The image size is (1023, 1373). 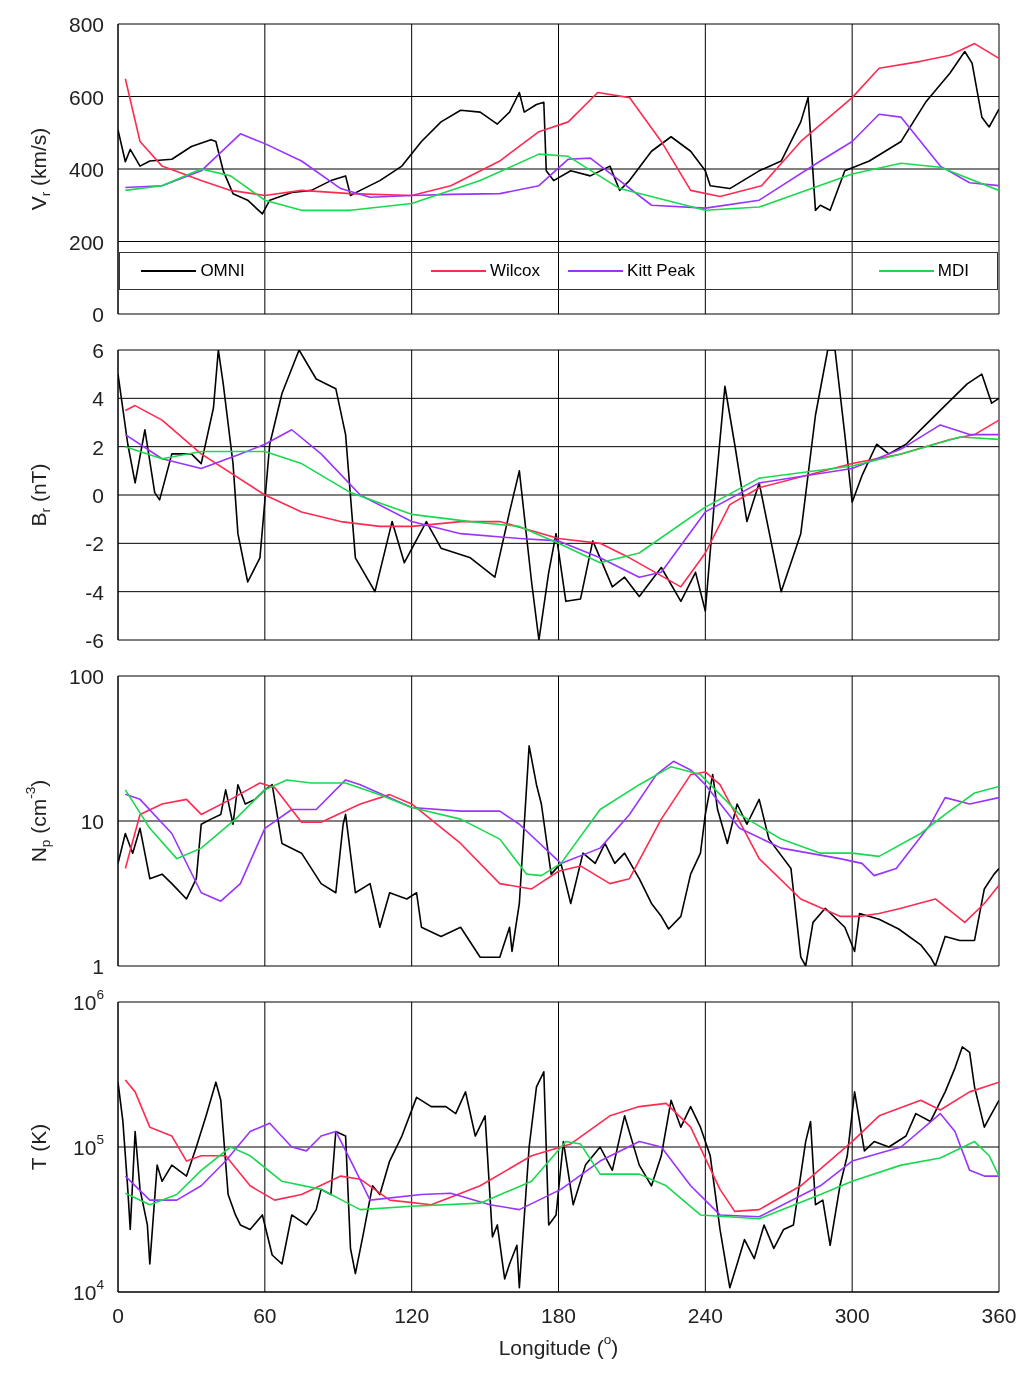 I want to click on y-tick-label: 800, so click(x=86, y=24).